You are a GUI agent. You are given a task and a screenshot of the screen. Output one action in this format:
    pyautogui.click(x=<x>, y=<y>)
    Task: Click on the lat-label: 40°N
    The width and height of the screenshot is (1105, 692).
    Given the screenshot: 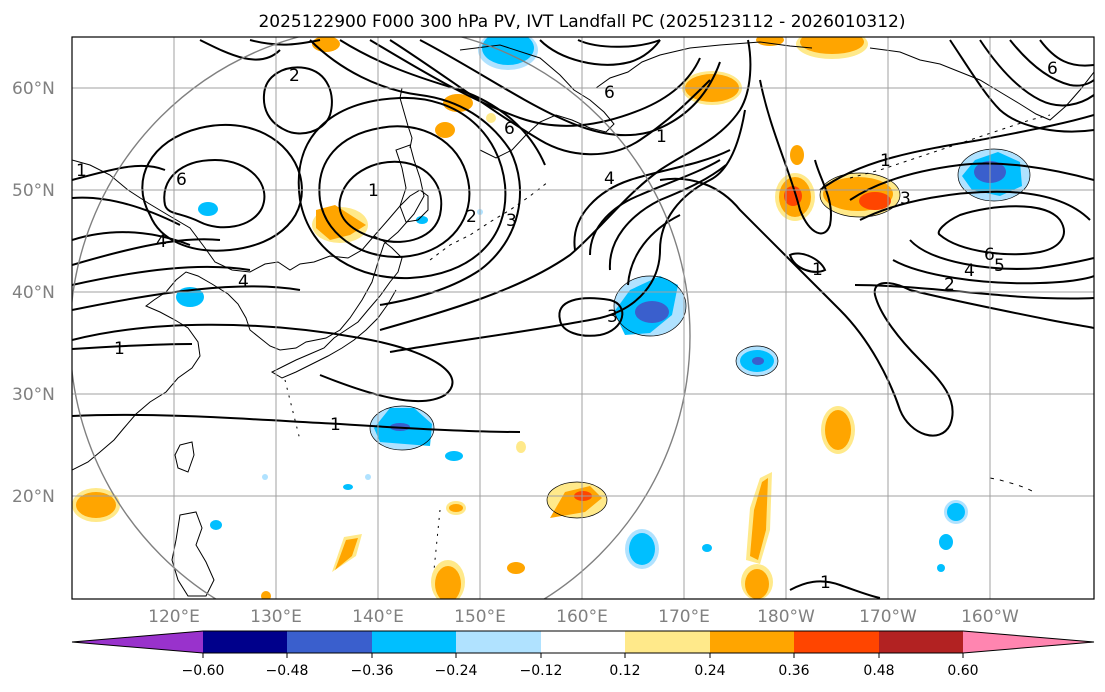 What is the action you would take?
    pyautogui.click(x=33, y=293)
    